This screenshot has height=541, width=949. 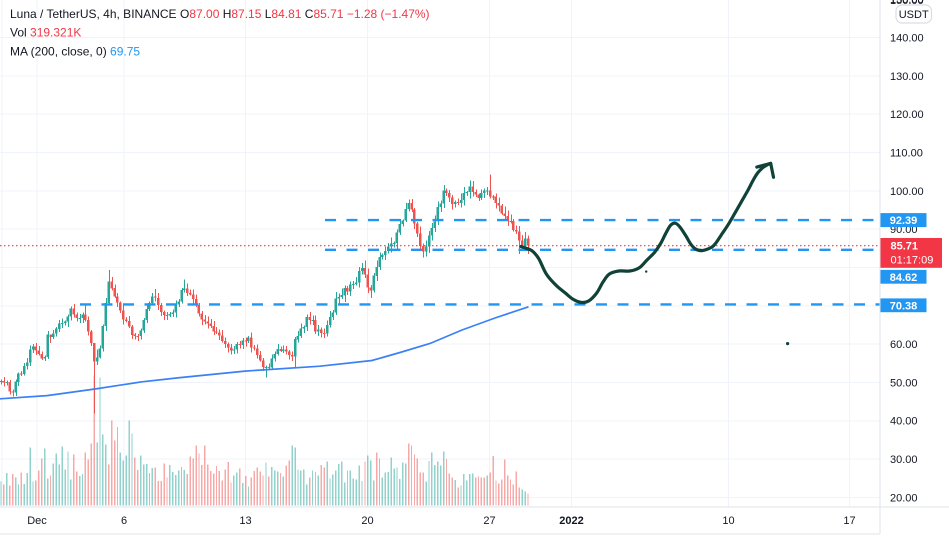 I want to click on svg-text: 20.00, so click(x=904, y=498).